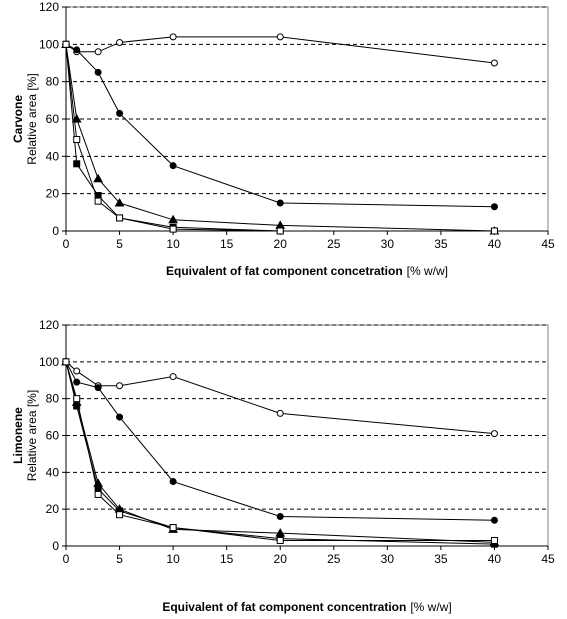  What do you see at coordinates (284, 271) in the screenshot?
I see `x-axis-title: Equivalent of fat component concetration` at bounding box center [284, 271].